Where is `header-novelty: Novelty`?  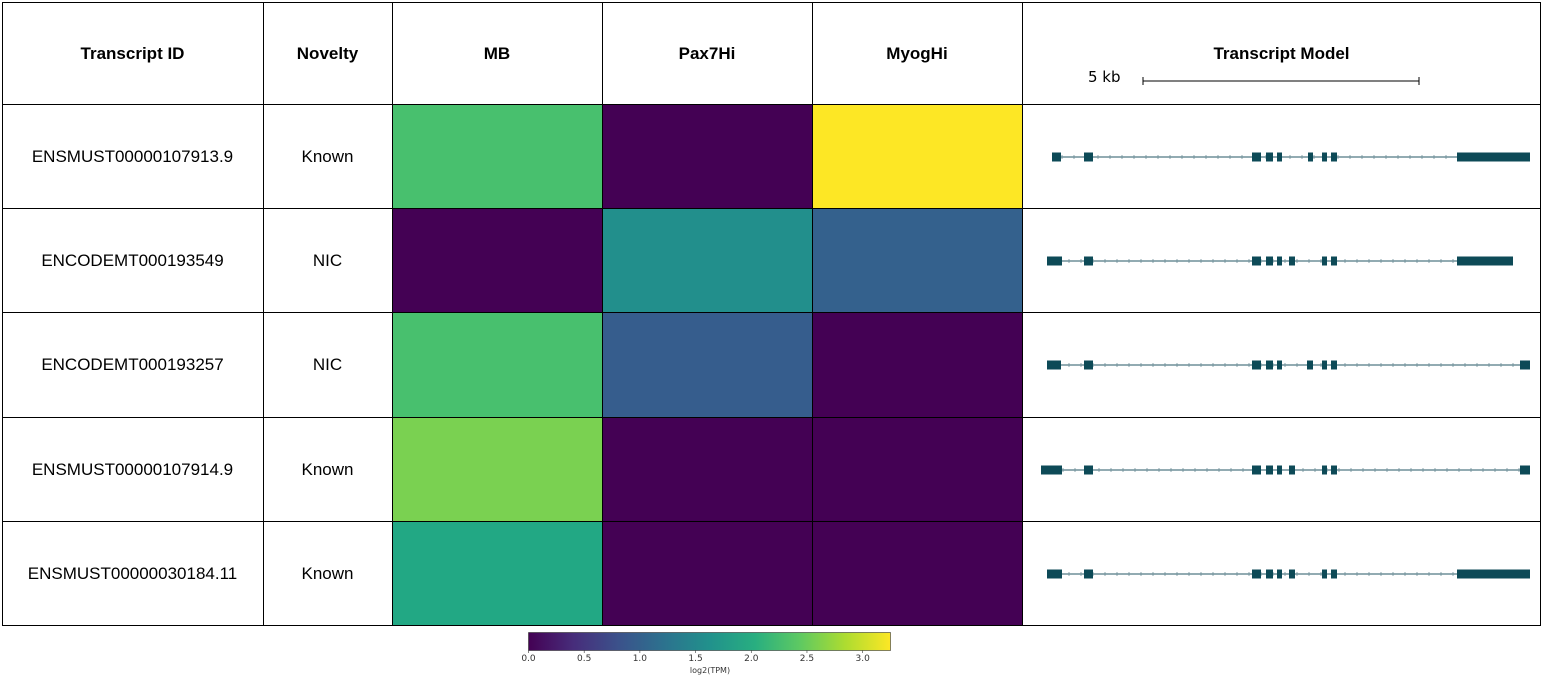
header-novelty: Novelty is located at coordinates (327, 53).